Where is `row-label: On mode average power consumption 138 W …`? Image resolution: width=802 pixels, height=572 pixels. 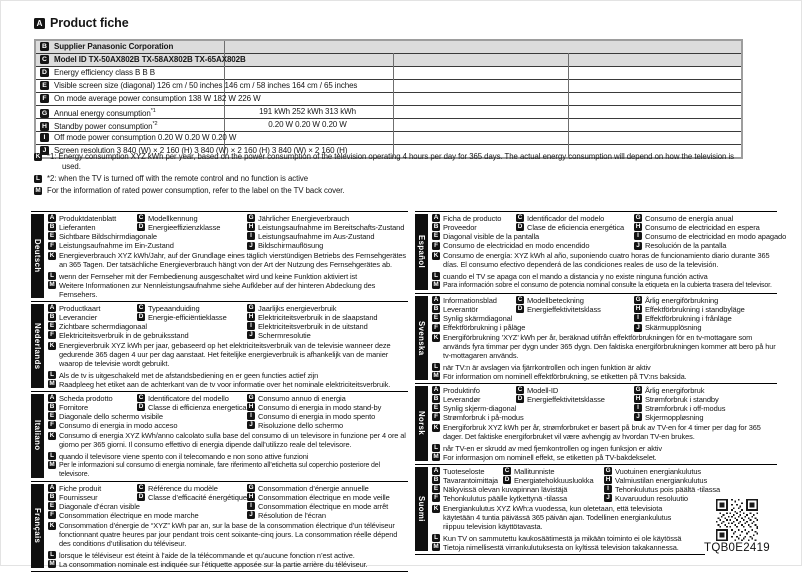 row-label: On mode average power consumption 138 W … is located at coordinates (157, 98).